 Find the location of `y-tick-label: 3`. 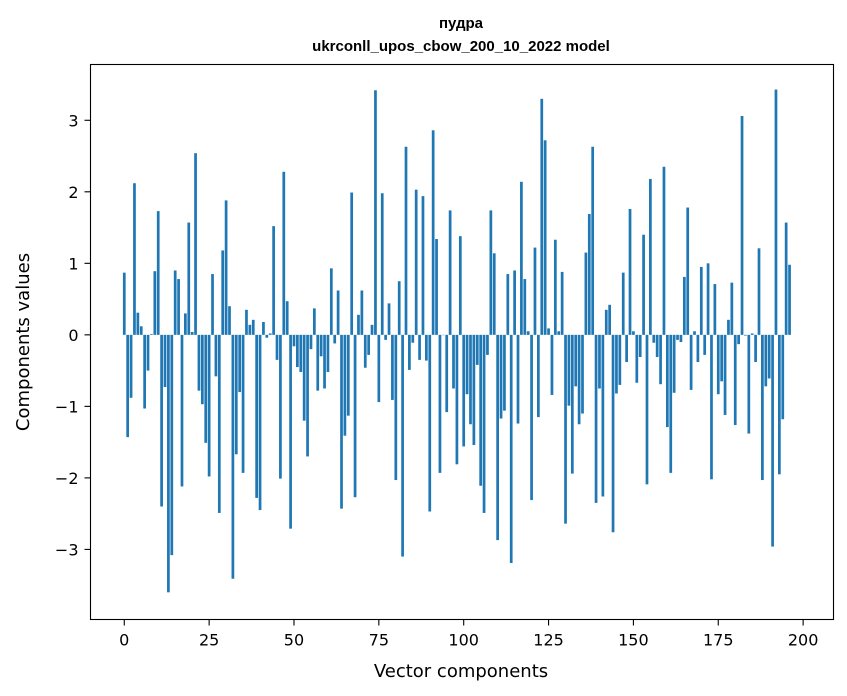

y-tick-label: 3 is located at coordinates (73, 120).